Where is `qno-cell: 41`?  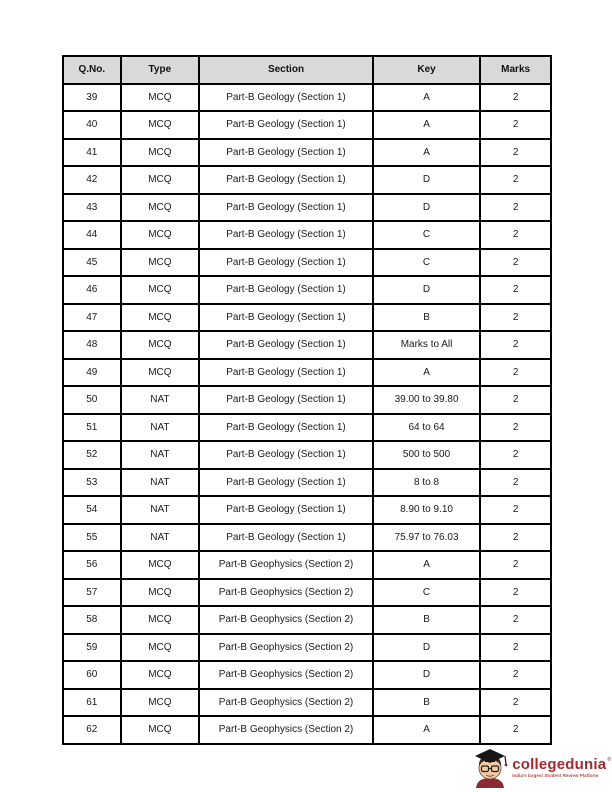
qno-cell: 41 is located at coordinates (92, 152).